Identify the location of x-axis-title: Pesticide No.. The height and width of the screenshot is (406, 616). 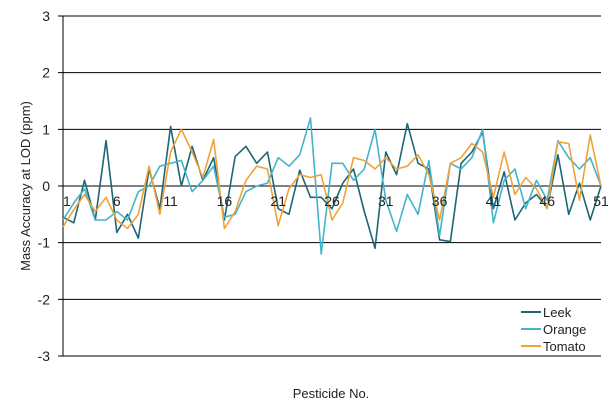
(331, 393).